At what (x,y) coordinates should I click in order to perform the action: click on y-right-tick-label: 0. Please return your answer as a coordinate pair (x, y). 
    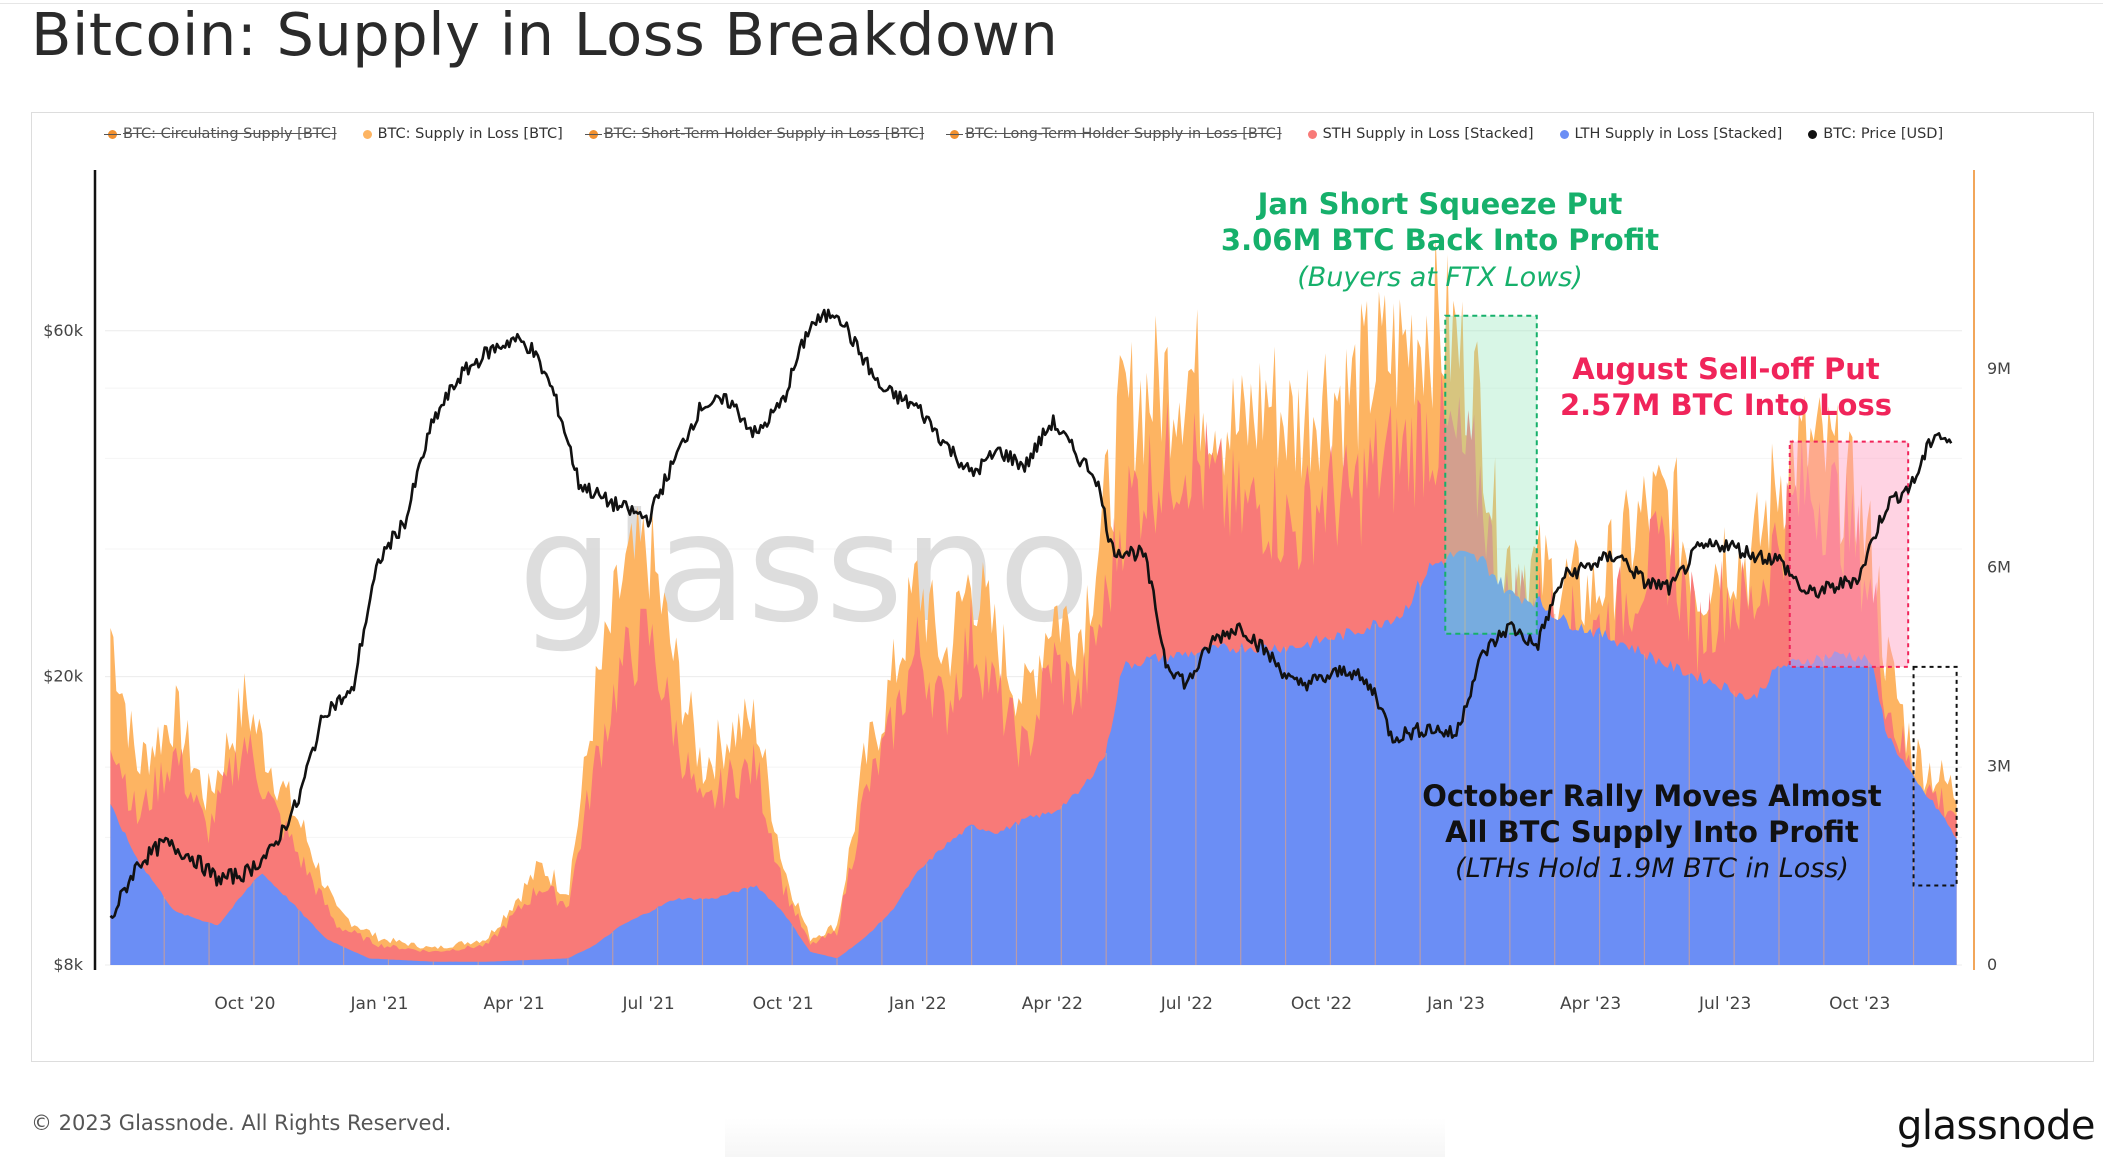
    Looking at the image, I should click on (1992, 964).